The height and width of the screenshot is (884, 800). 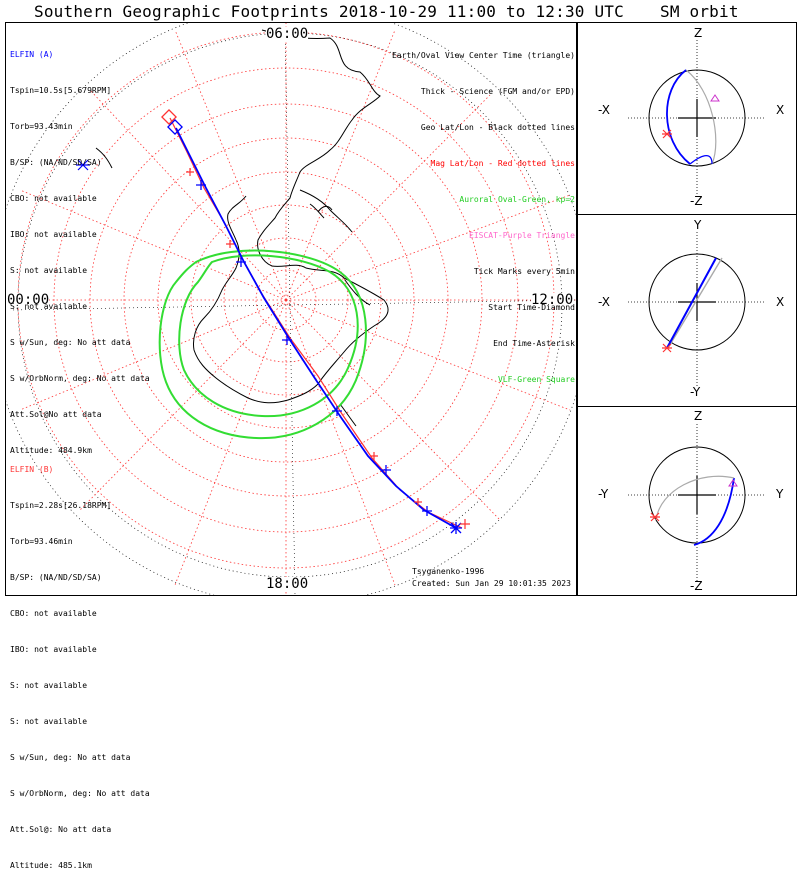 What do you see at coordinates (552, 300) in the screenshot?
I see `mlt-label-right: 12:00` at bounding box center [552, 300].